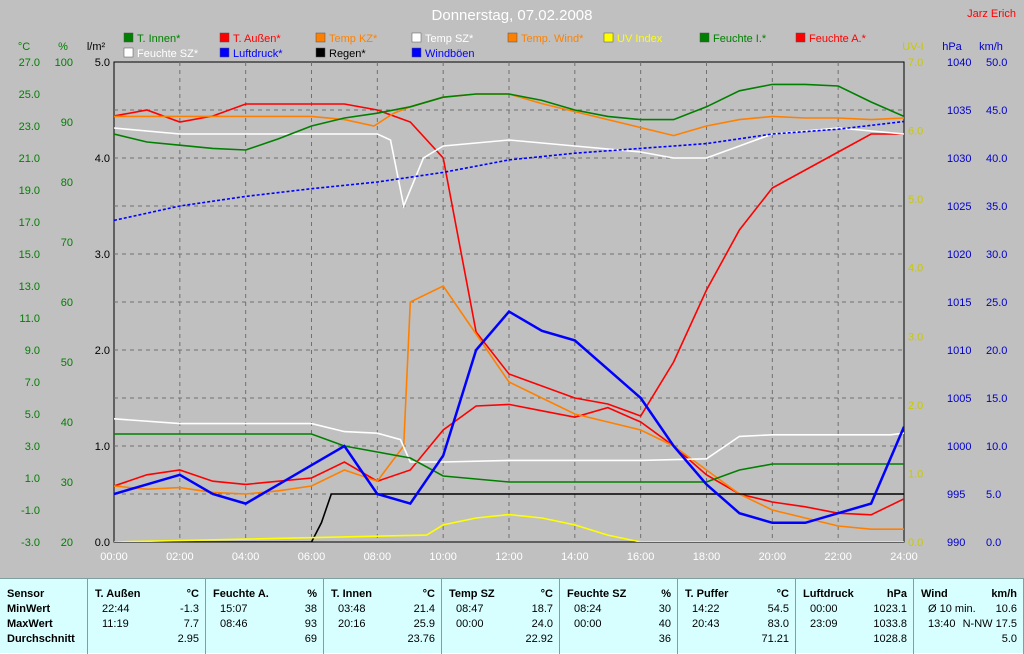 This screenshot has height=654, width=1024. What do you see at coordinates (29, 319) in the screenshot?
I see `axis-tick-label: 11.0` at bounding box center [29, 319].